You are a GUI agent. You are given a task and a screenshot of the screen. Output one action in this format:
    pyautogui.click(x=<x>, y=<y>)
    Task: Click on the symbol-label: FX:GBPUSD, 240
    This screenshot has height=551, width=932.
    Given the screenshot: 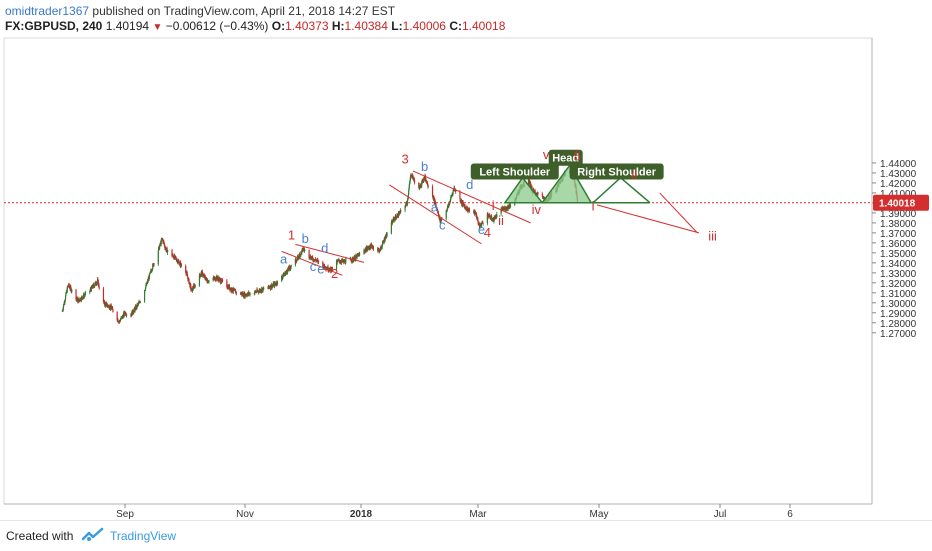 What is the action you would take?
    pyautogui.click(x=54, y=26)
    